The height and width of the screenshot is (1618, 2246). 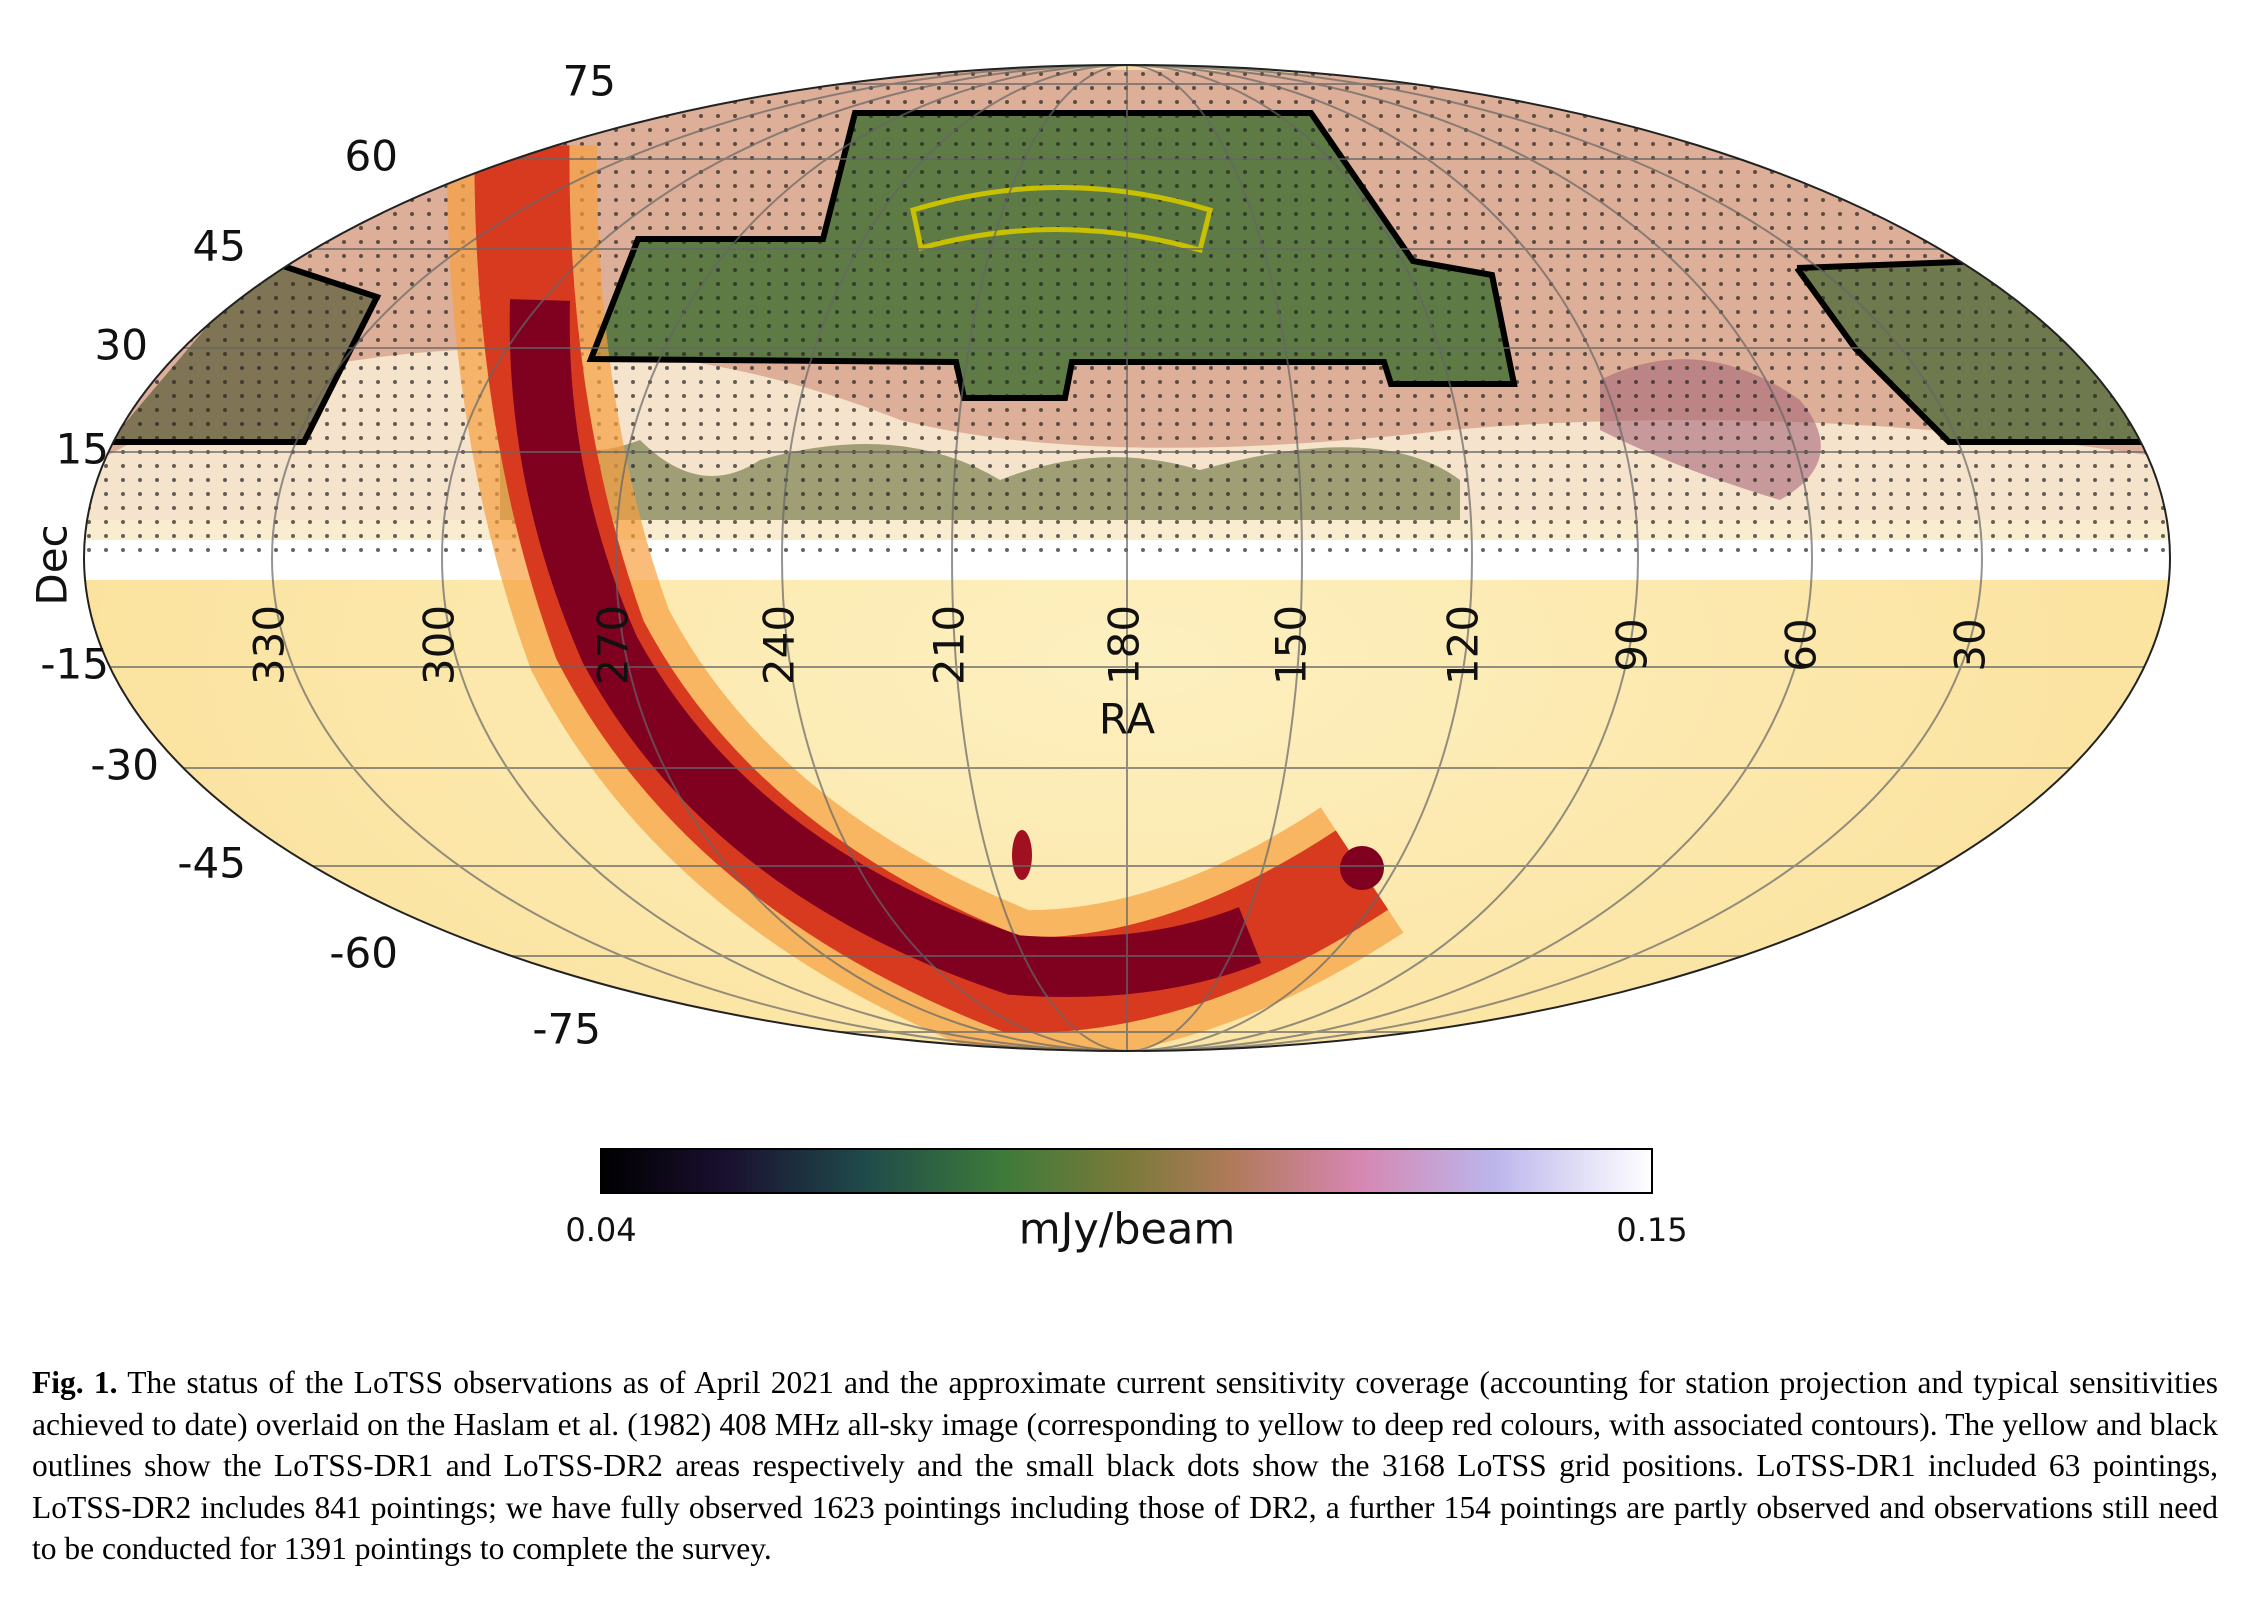 I want to click on caption-label: Fig. 1., so click(x=75, y=1382).